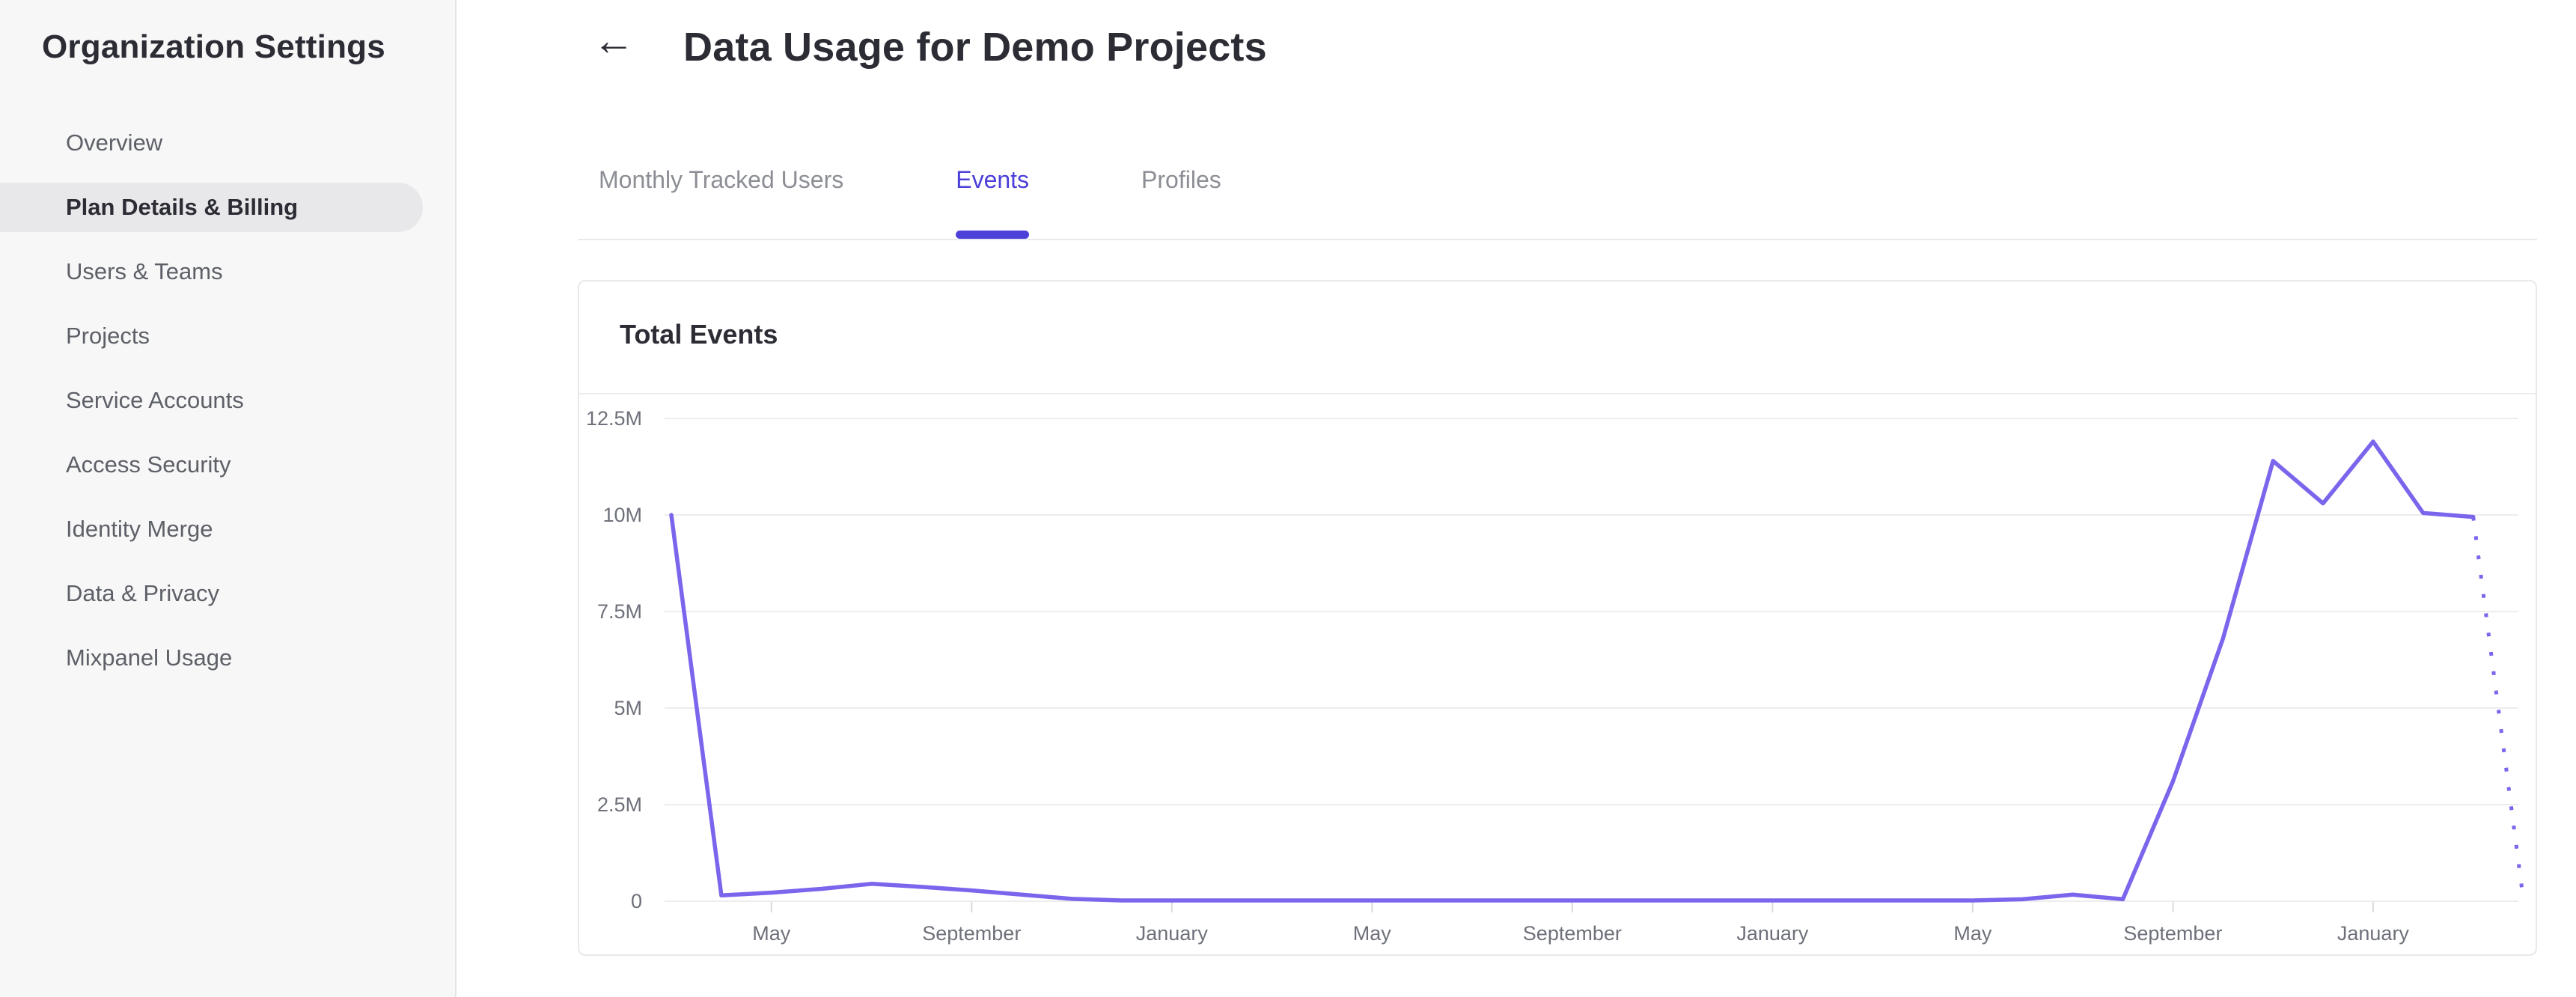 The height and width of the screenshot is (997, 2576). I want to click on y-axis-tick-label: 7.5M, so click(619, 612).